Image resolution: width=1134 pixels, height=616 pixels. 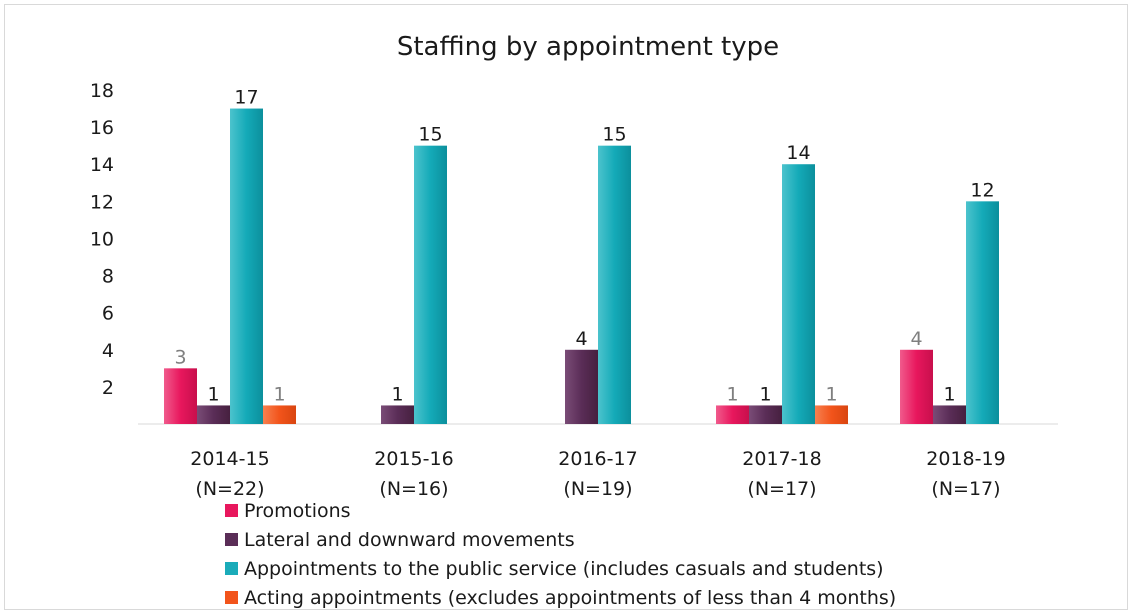 What do you see at coordinates (798, 153) in the screenshot?
I see `data-label: 14` at bounding box center [798, 153].